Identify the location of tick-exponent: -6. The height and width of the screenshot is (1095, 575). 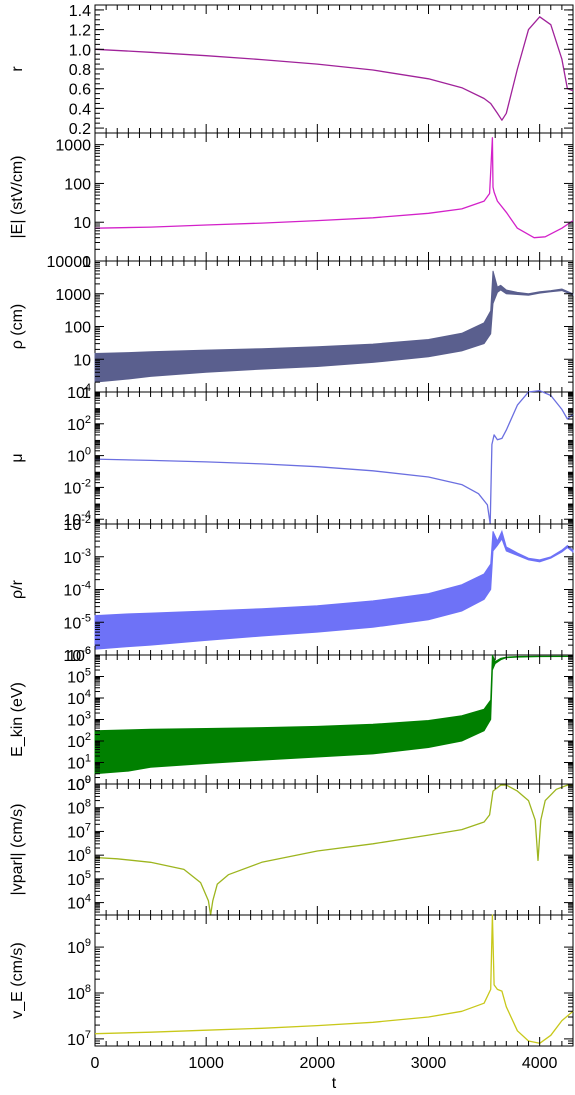
(86, 651).